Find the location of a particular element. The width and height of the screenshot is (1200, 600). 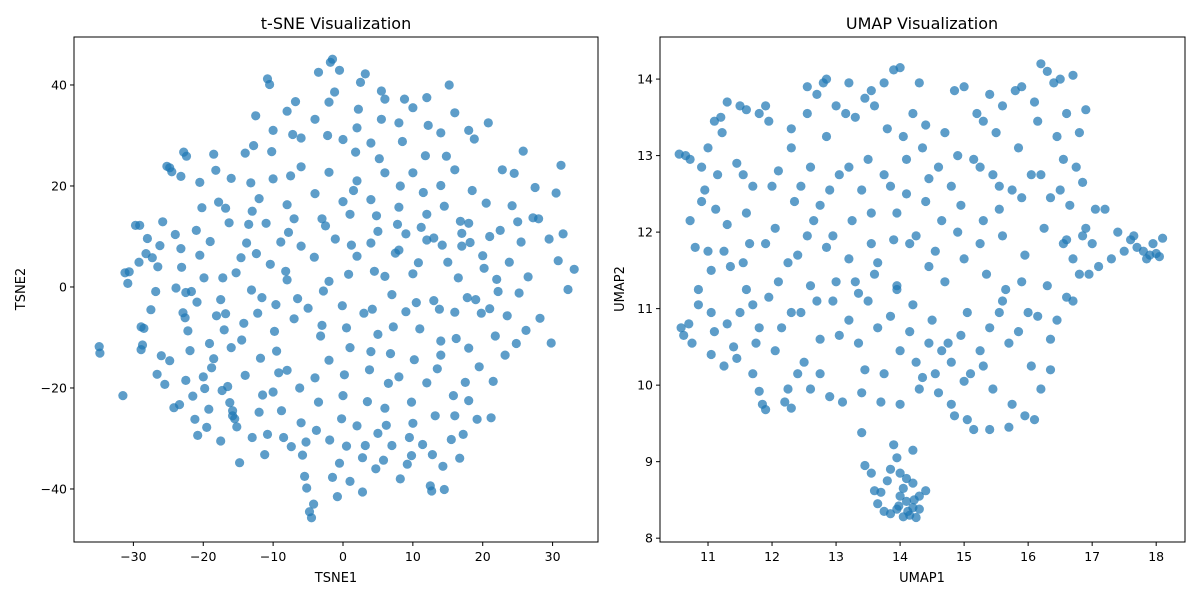

umap-y-tick-label: 9 is located at coordinates (649, 461).